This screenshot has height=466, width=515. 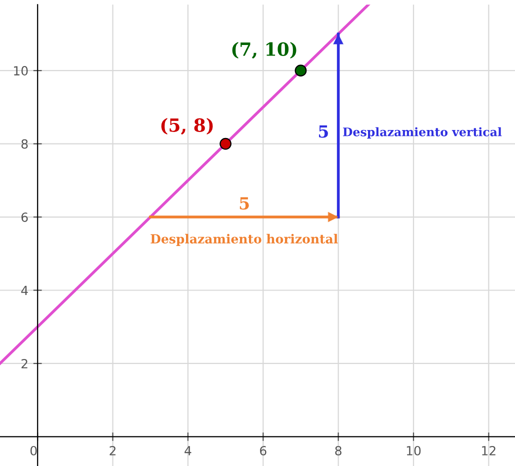 I want to click on annotation: Desplazamiento horizontal, so click(x=244, y=240).